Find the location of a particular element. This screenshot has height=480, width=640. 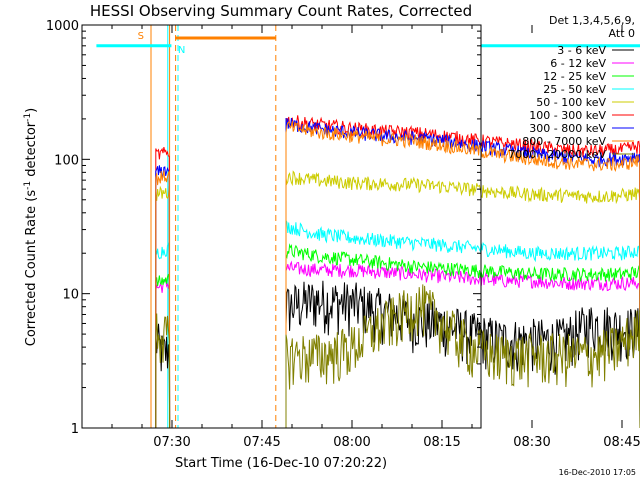

legend-label: 300 - 800 keV is located at coordinates (567, 128).